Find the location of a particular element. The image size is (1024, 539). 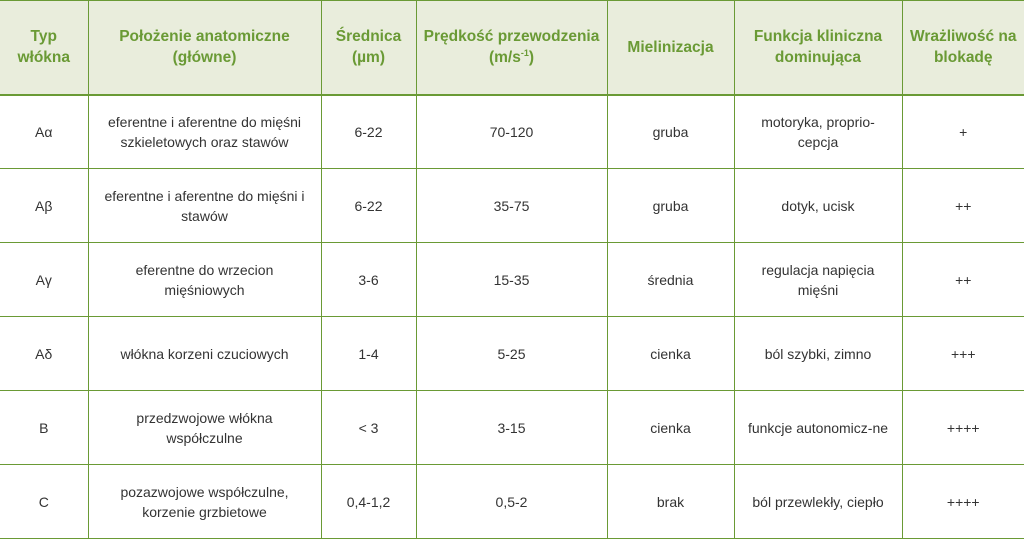

header-mielinizacja: Mielinizacja is located at coordinates (670, 47).